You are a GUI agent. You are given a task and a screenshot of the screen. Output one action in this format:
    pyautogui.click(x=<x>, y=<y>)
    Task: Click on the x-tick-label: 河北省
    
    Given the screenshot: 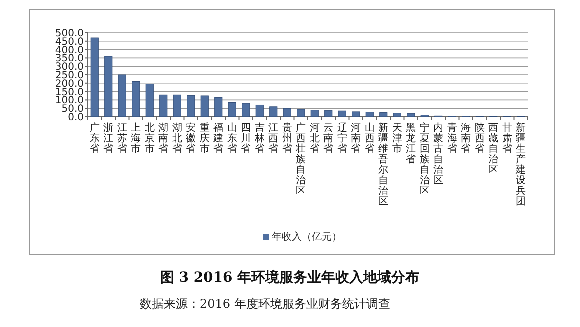 What is the action you would take?
    pyautogui.click(x=315, y=138)
    